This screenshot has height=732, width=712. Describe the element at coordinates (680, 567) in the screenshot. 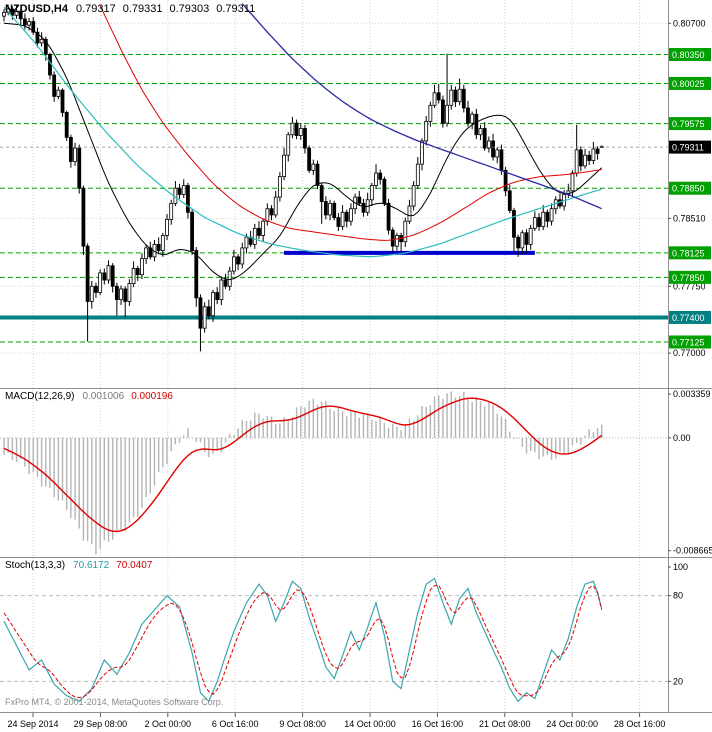

I see `svg-text: 100` at that location.